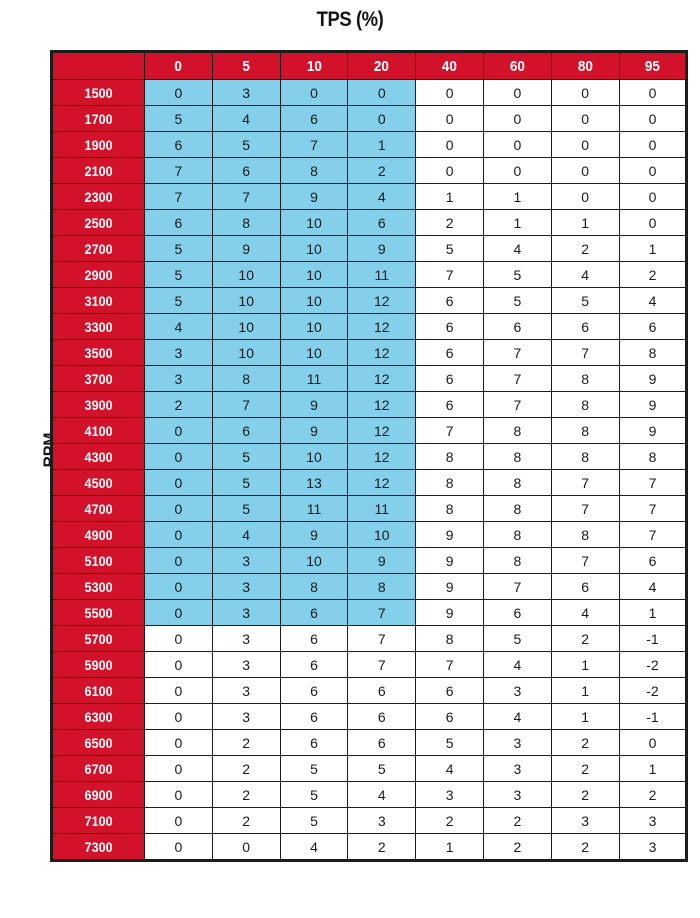 The image size is (700, 918). What do you see at coordinates (98, 690) in the screenshot?
I see `row-header-label: 6100` at bounding box center [98, 690].